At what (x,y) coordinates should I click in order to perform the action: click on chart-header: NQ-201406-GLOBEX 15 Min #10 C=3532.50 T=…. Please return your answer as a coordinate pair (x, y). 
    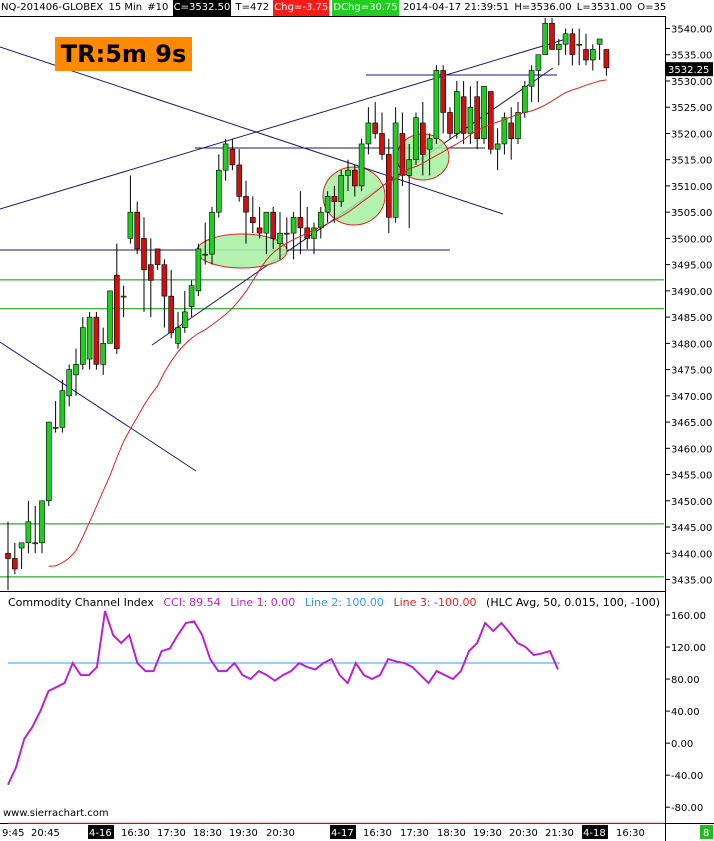
    Looking at the image, I should click on (333, 8).